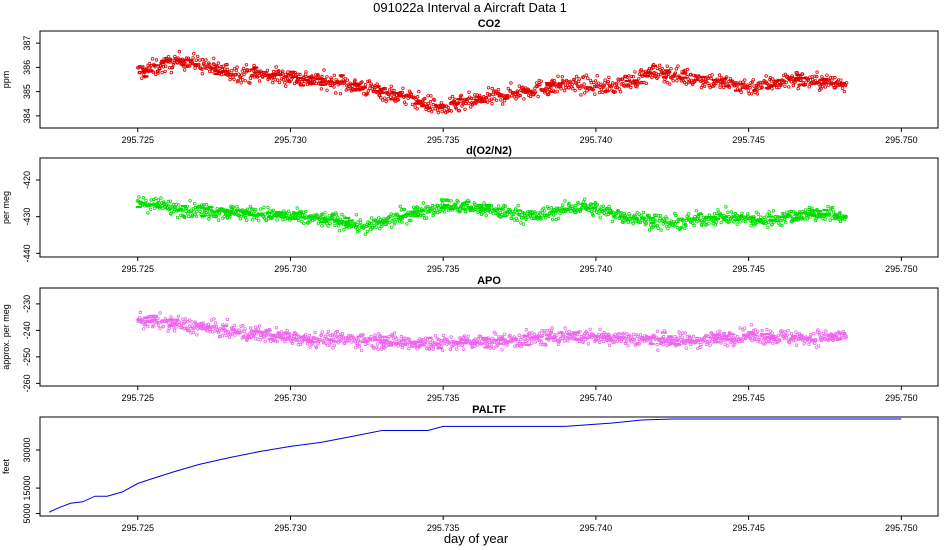 This screenshot has width=950, height=550. Describe the element at coordinates (901, 528) in the screenshot. I see `x-tick-label: 295.750` at that location.